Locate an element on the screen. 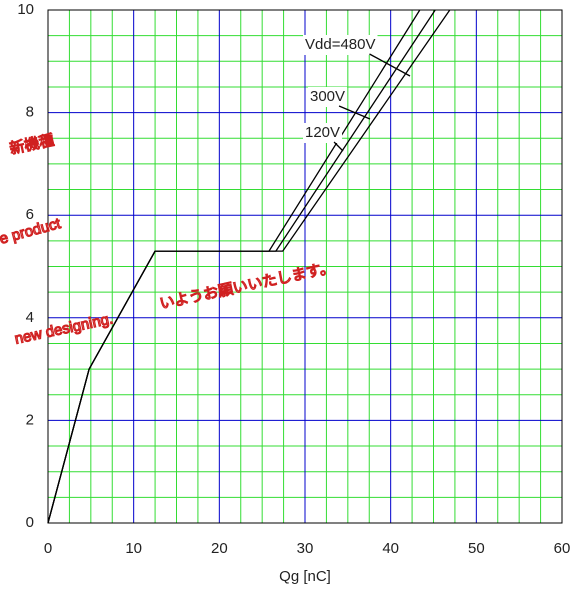 This screenshot has width=581, height=589. x-tick-label: 20 is located at coordinates (219, 548).